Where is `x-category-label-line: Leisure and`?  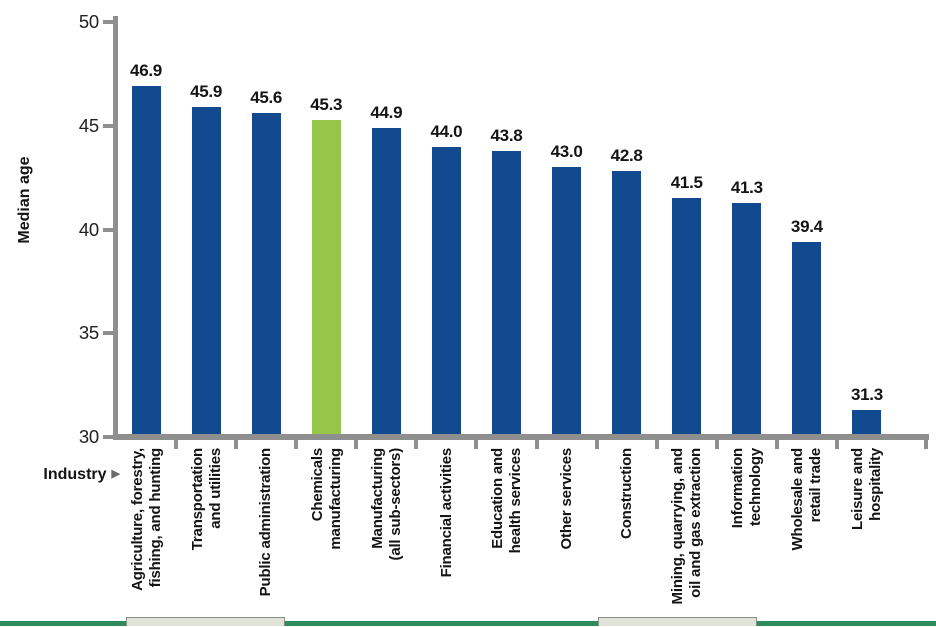 x-category-label-line: Leisure and is located at coordinates (858, 489).